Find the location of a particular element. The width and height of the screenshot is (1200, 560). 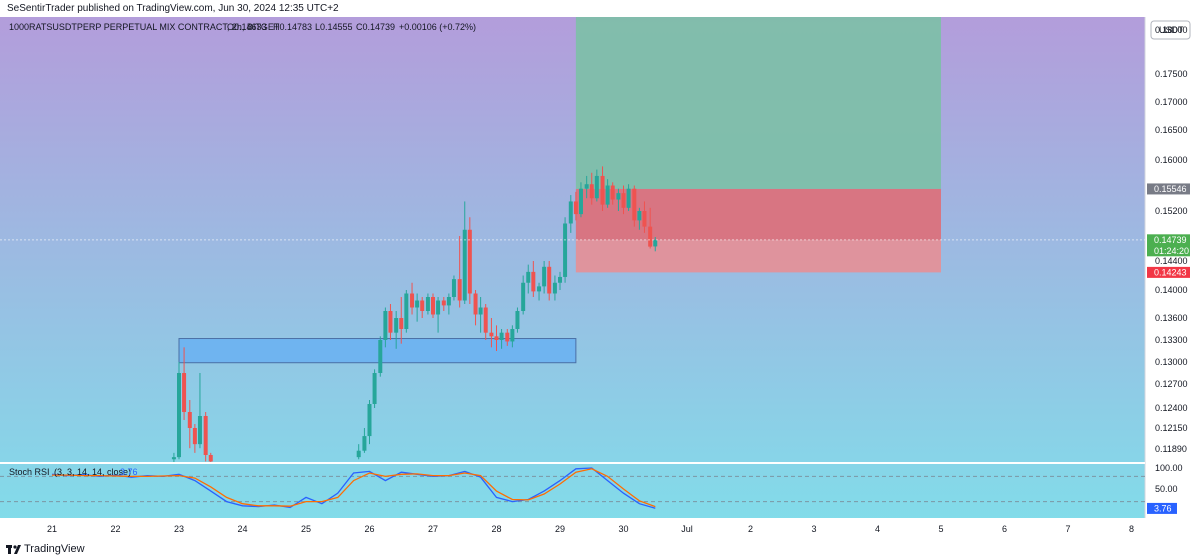

stop-zone-shade is located at coordinates (758, 256).